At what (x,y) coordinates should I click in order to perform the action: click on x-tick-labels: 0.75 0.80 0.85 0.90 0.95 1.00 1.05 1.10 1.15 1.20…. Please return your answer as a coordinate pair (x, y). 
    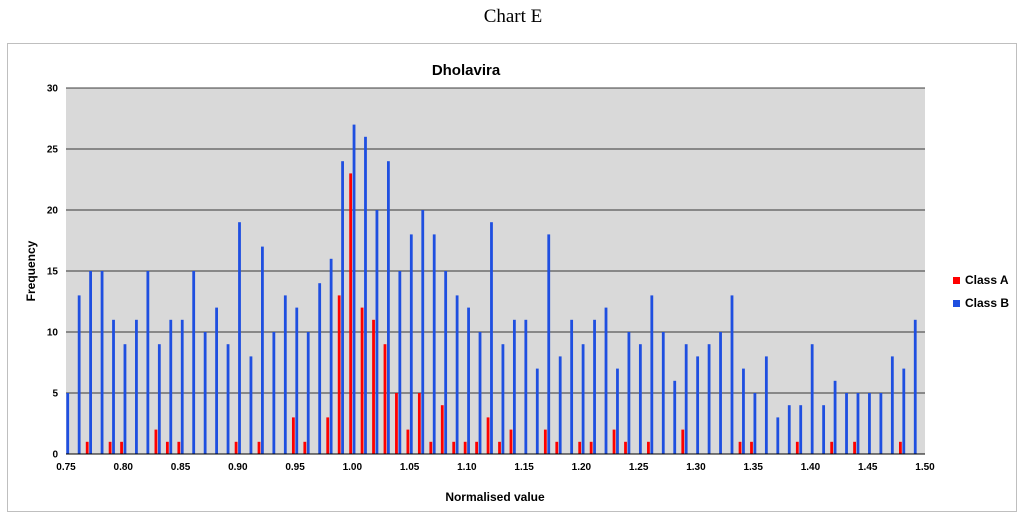
    Looking at the image, I should click on (495, 467).